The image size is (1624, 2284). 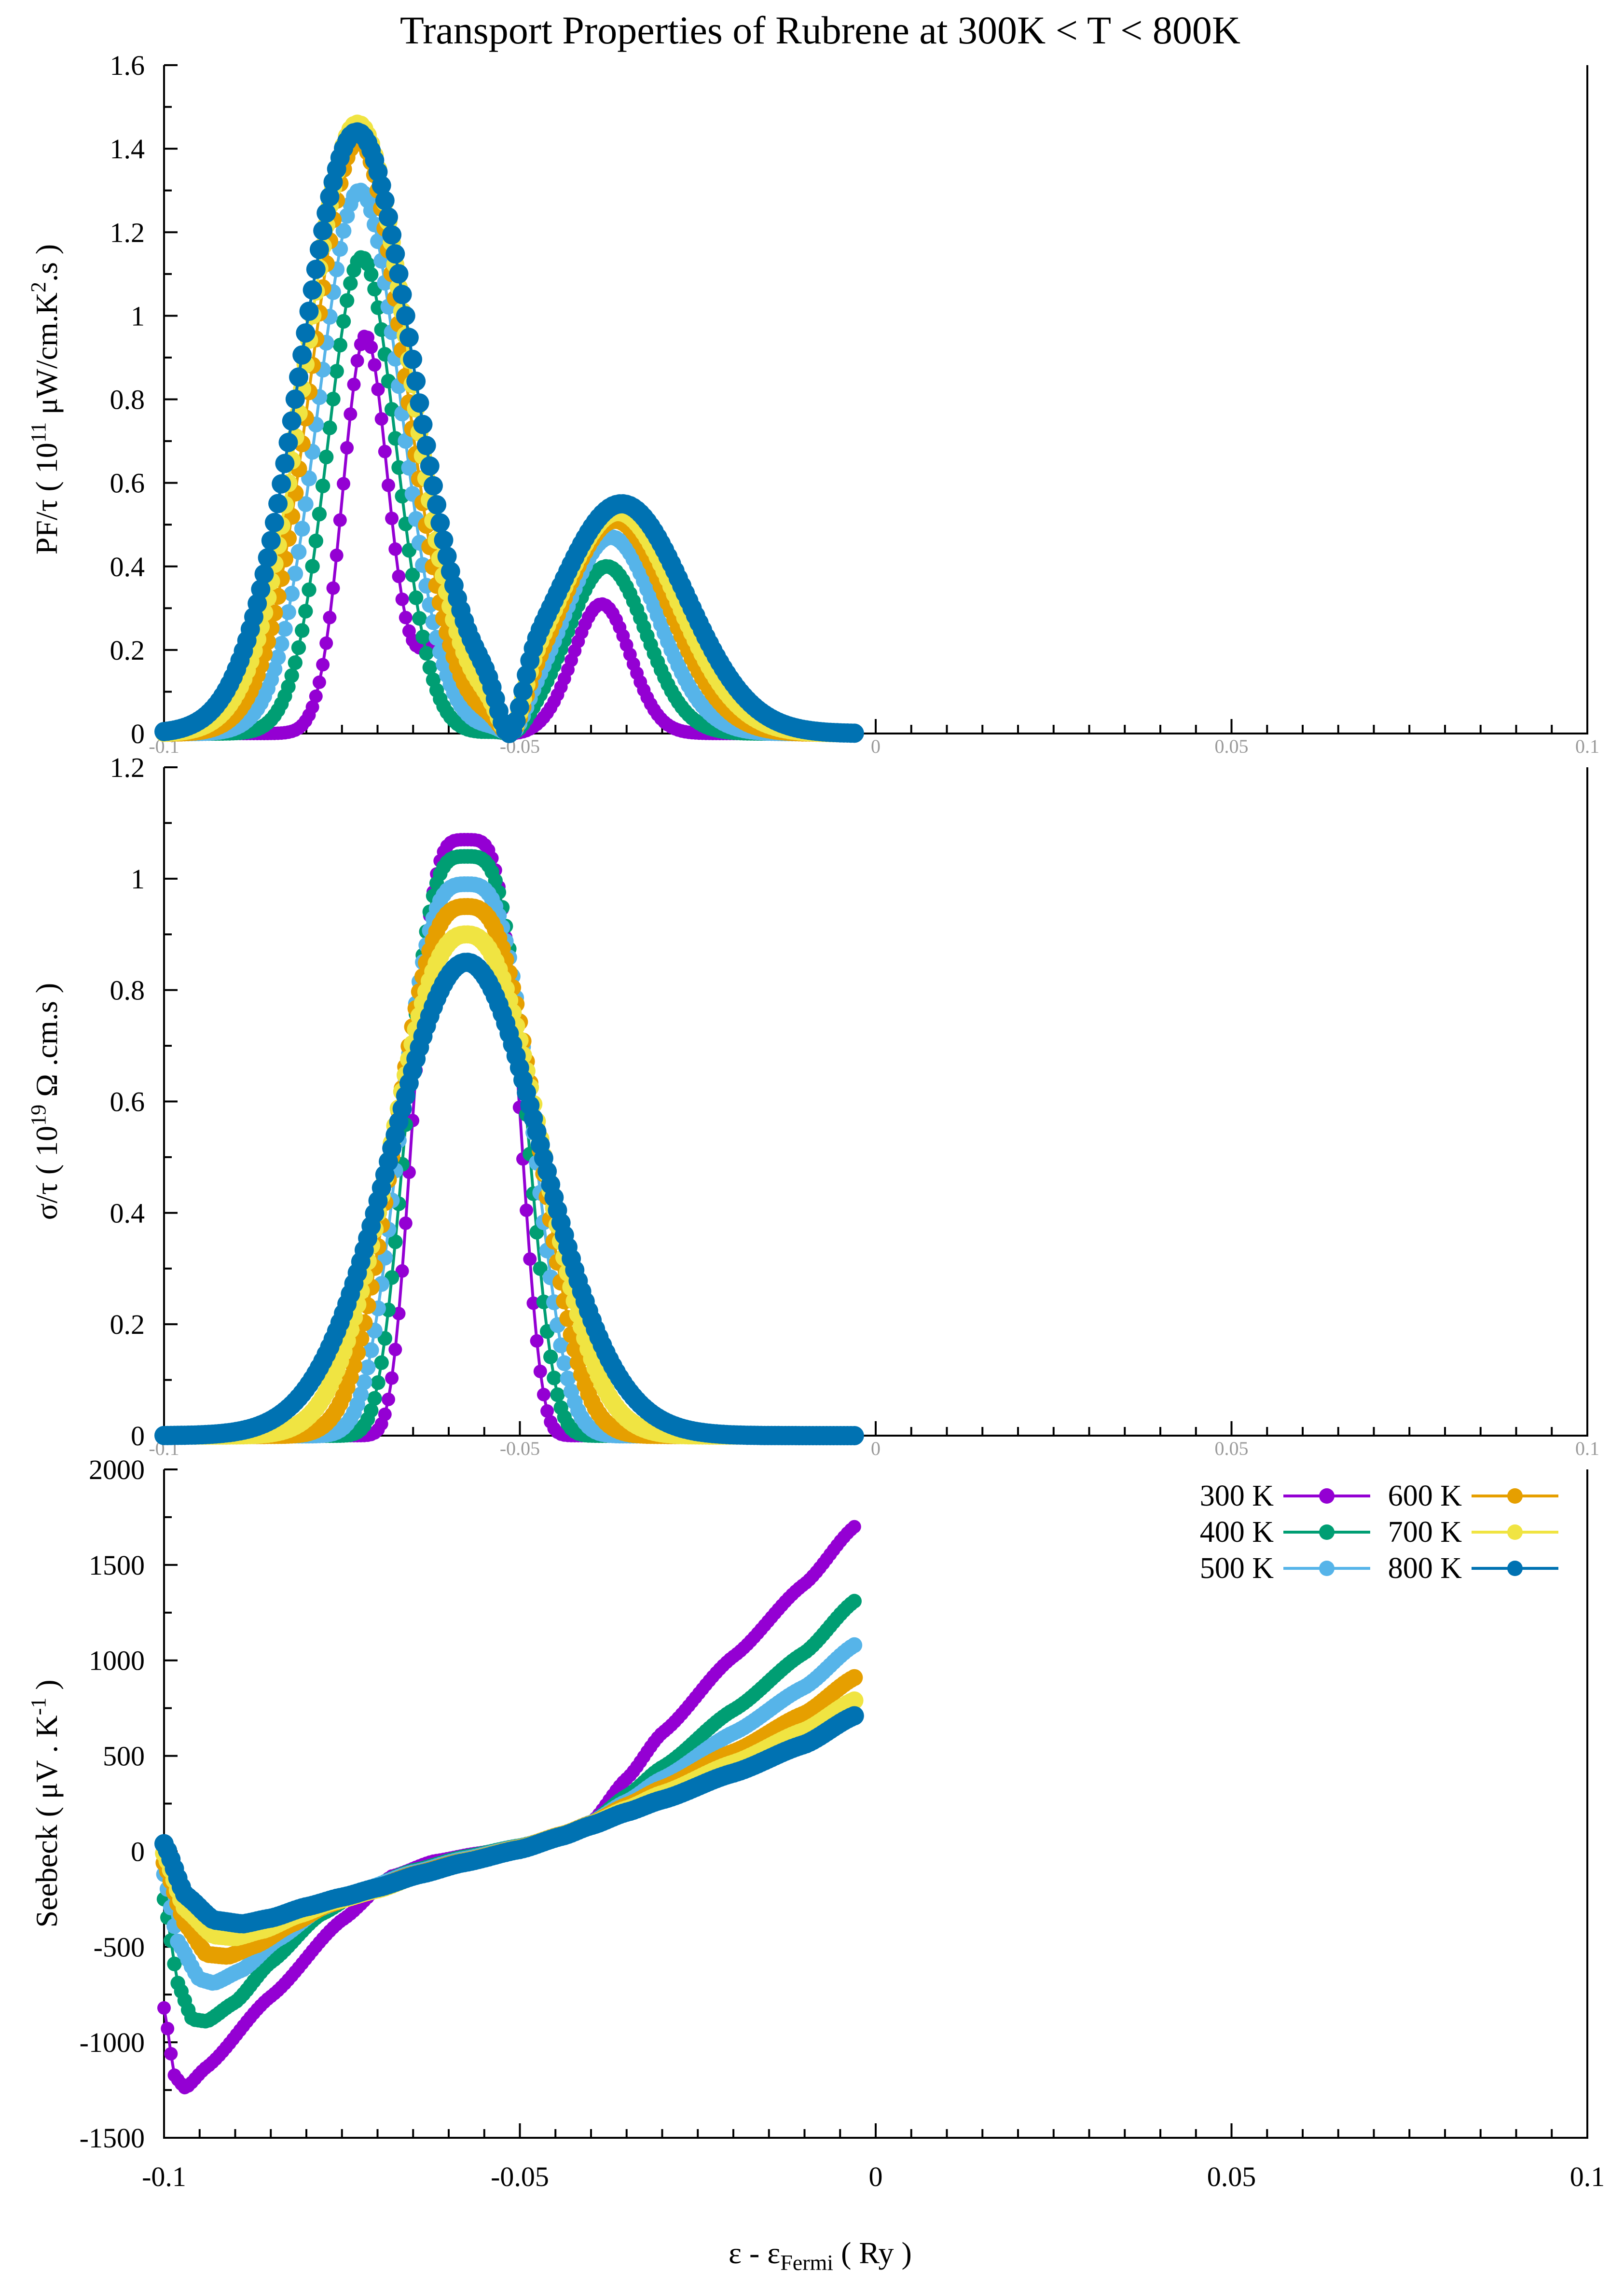 I want to click on y-axis-label-part: Ω .cm.s ), so click(x=46, y=1044).